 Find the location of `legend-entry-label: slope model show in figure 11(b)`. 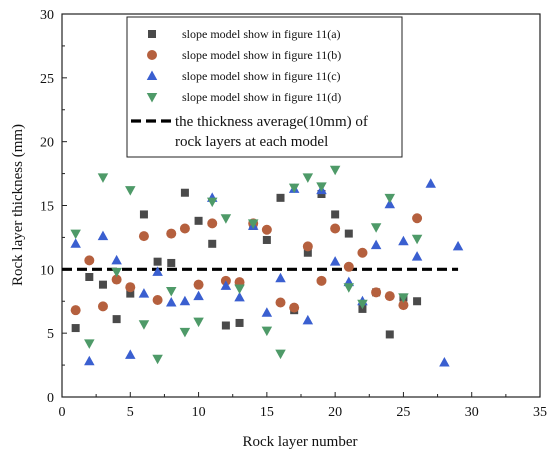

legend-entry-label: slope model show in figure 11(b) is located at coordinates (261, 55).